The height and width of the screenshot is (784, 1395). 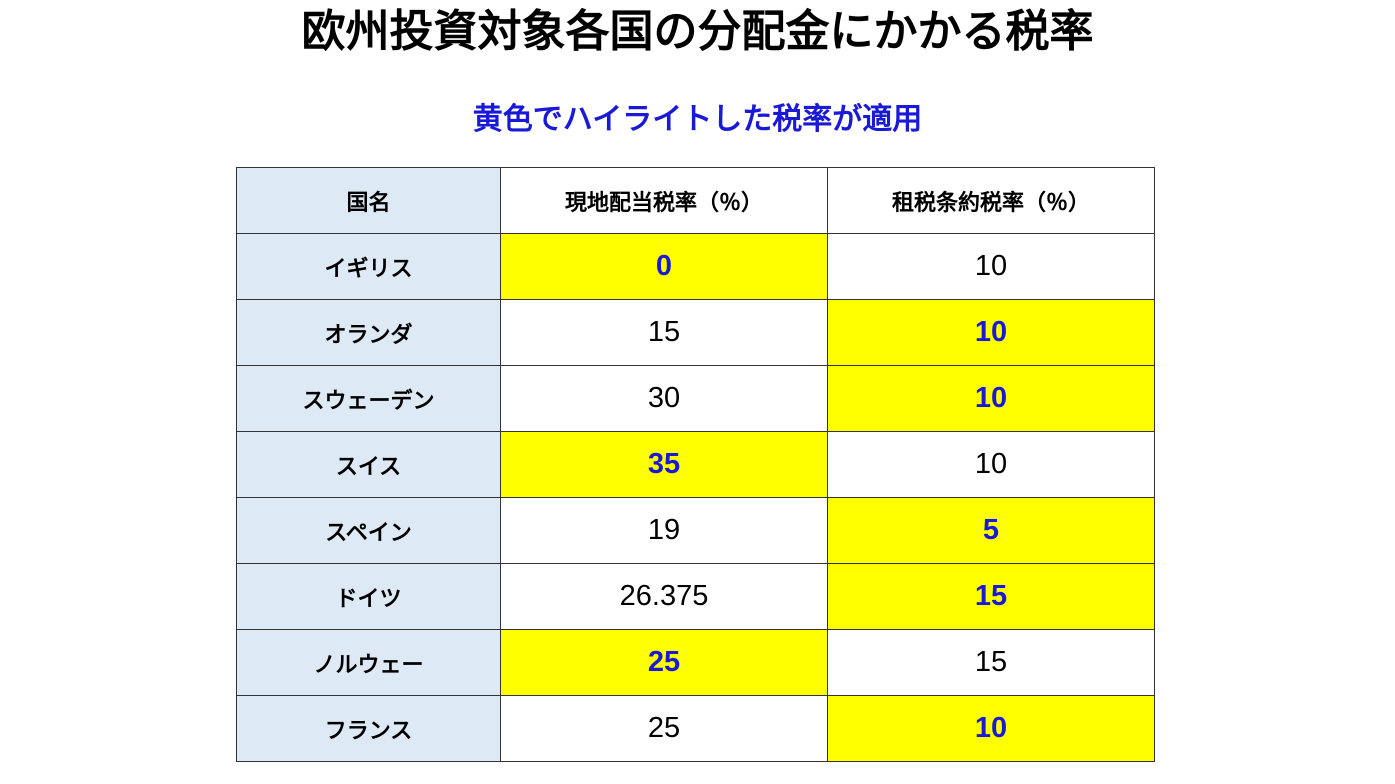 I want to click on country-cell: スペイン, so click(x=368, y=530).